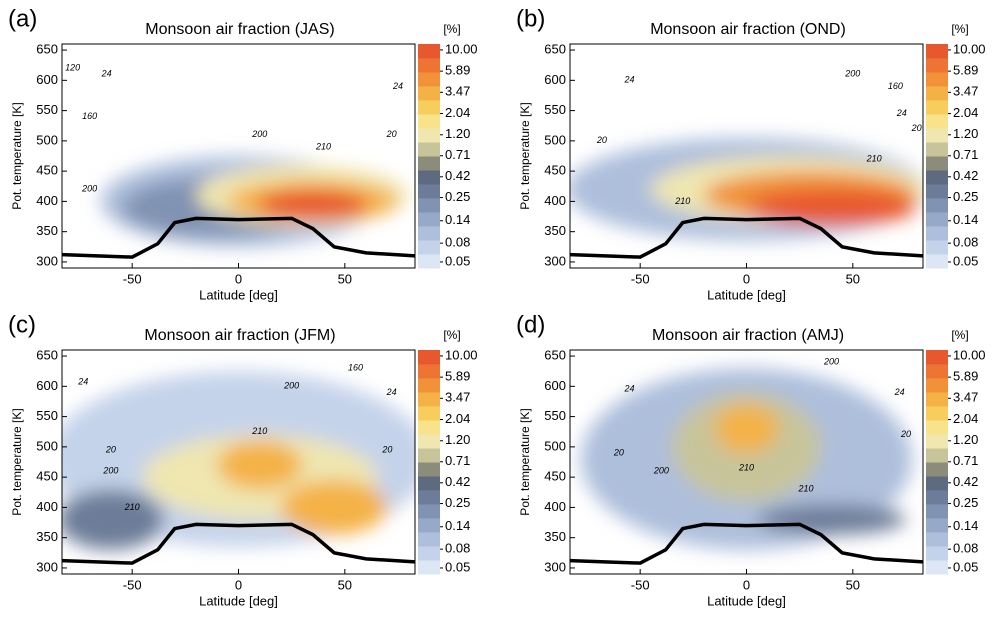 Image resolution: width=995 pixels, height=617 pixels. What do you see at coordinates (238, 278) in the screenshot?
I see `x-tick-label: 0` at bounding box center [238, 278].